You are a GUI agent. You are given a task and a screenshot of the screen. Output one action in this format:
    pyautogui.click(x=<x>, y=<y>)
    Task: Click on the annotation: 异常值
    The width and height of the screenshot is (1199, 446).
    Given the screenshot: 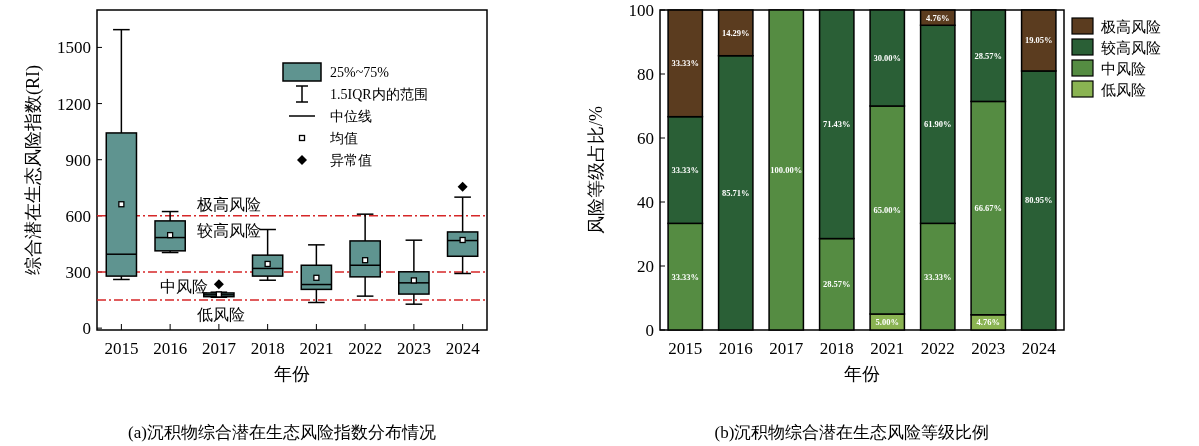 What is the action you would take?
    pyautogui.click(x=351, y=160)
    